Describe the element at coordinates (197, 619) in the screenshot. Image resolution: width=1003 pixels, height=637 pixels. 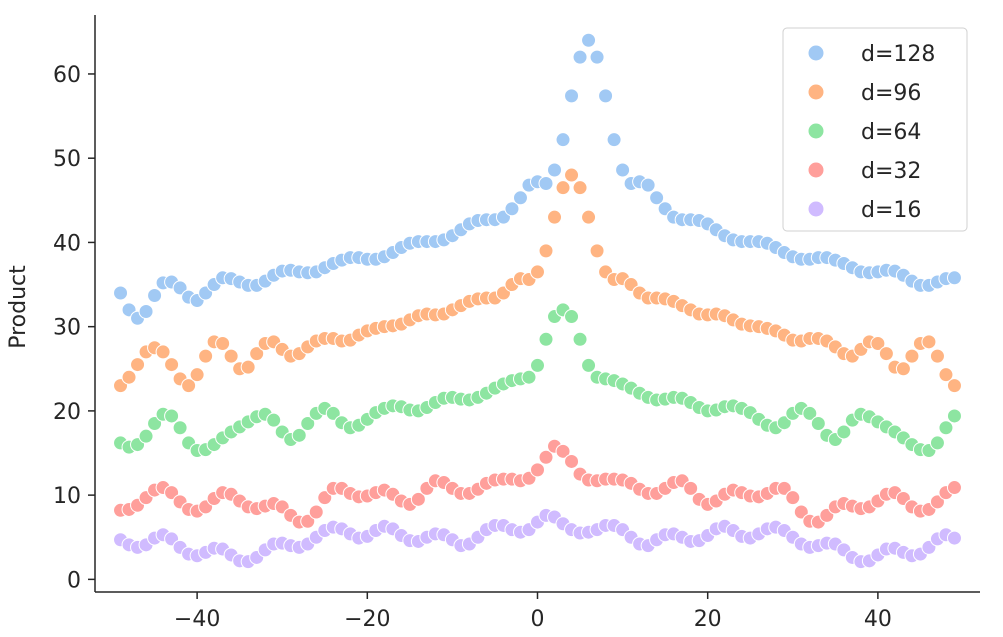
I see `x-tick-label: −40` at that location.